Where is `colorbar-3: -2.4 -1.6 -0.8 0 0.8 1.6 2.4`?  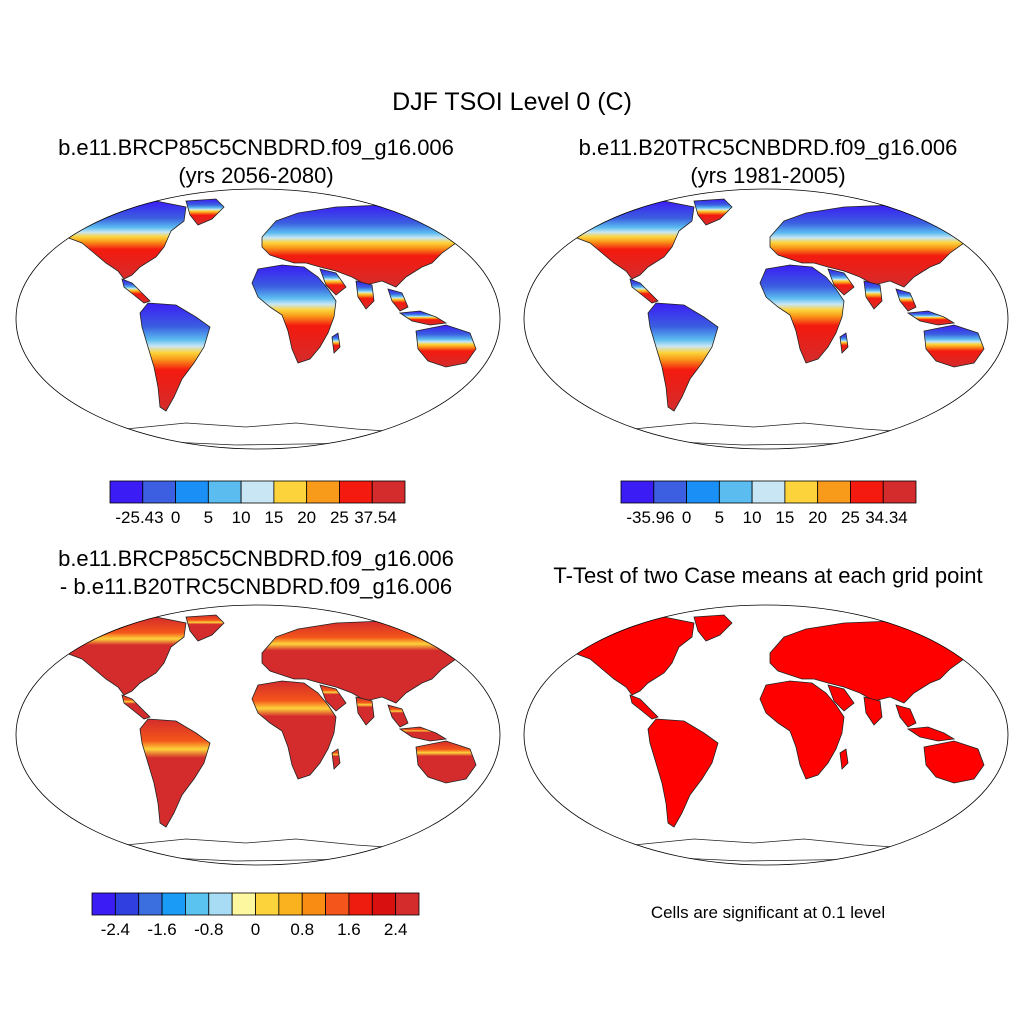 colorbar-3: -2.4 -1.6 -0.8 0 0.8 1.6 2.4 is located at coordinates (255, 915).